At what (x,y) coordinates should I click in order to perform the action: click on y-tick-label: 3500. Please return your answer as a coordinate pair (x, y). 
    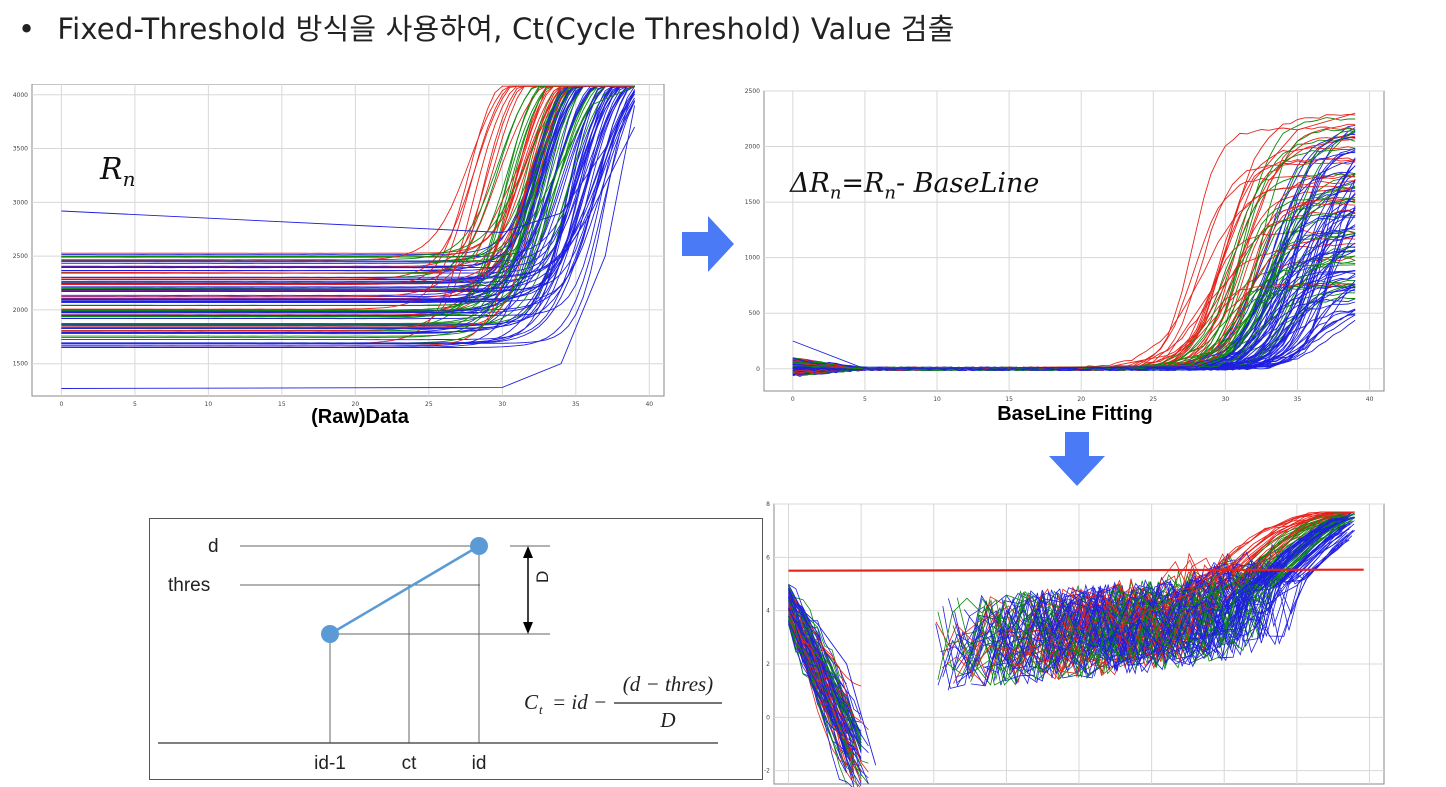
    Looking at the image, I should click on (20, 149).